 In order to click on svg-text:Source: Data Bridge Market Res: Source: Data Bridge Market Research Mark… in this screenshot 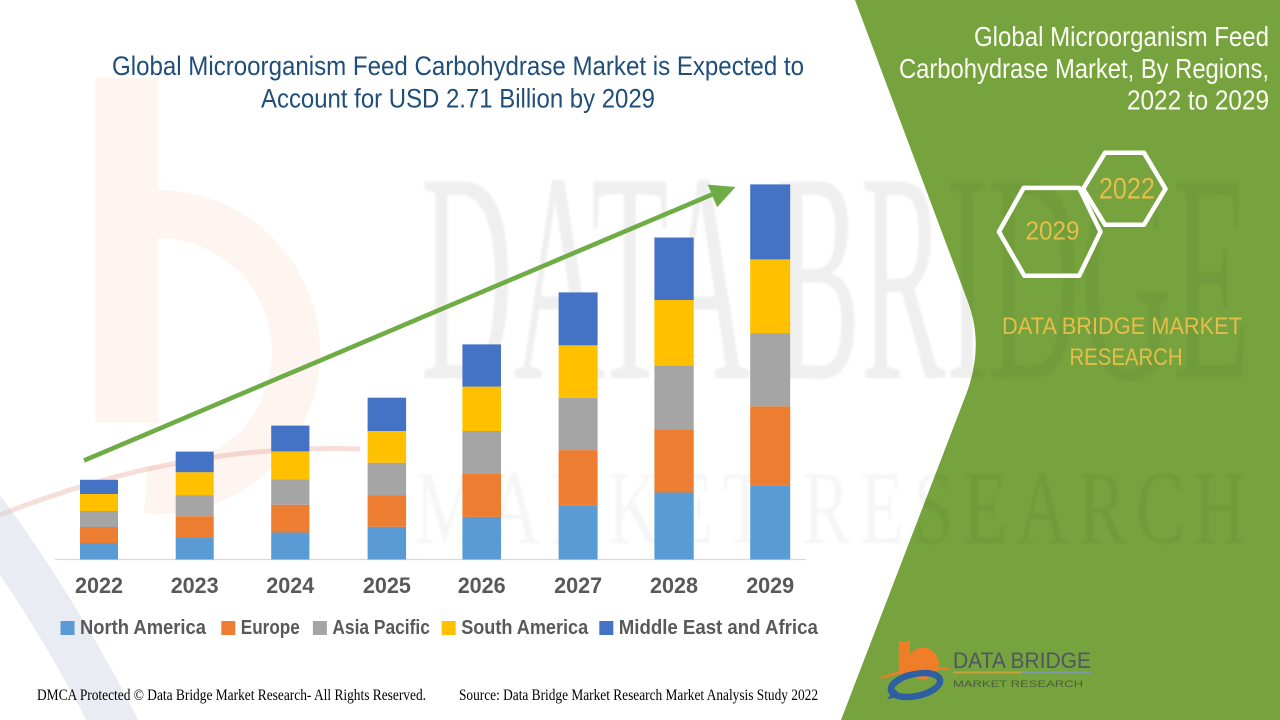, I will do `click(638, 694)`.